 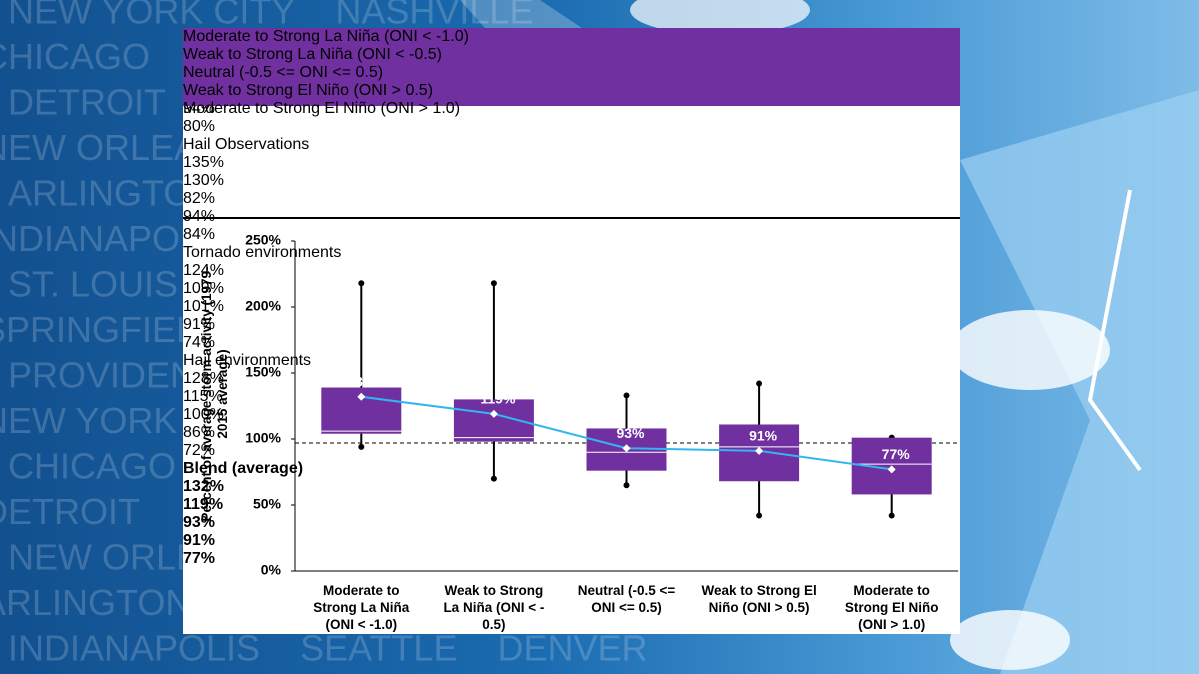 I want to click on x-tick-label: Moderate to Strong La Niña (ONI < -1.0), so click(x=361, y=607).